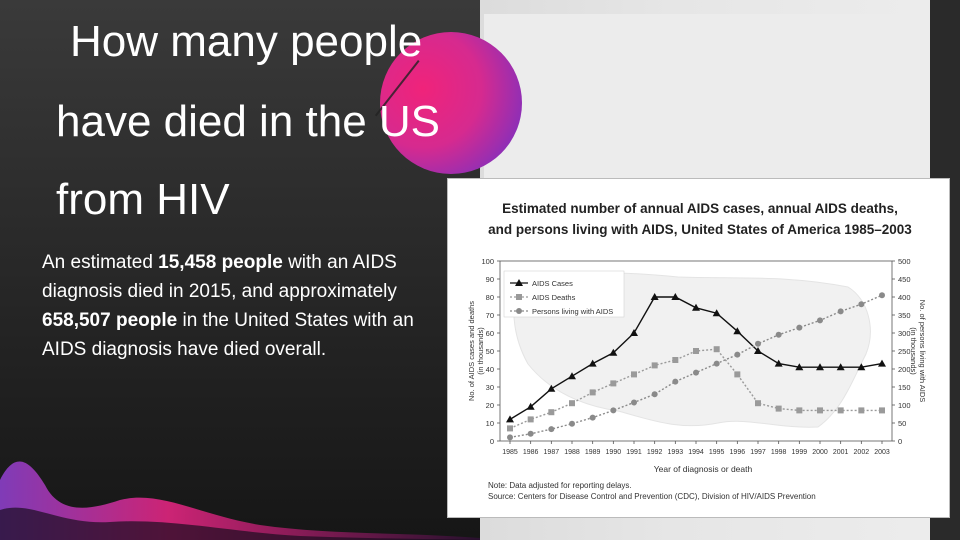  What do you see at coordinates (676, 452) in the screenshot?
I see `x-tick-label: 1993` at bounding box center [676, 452].